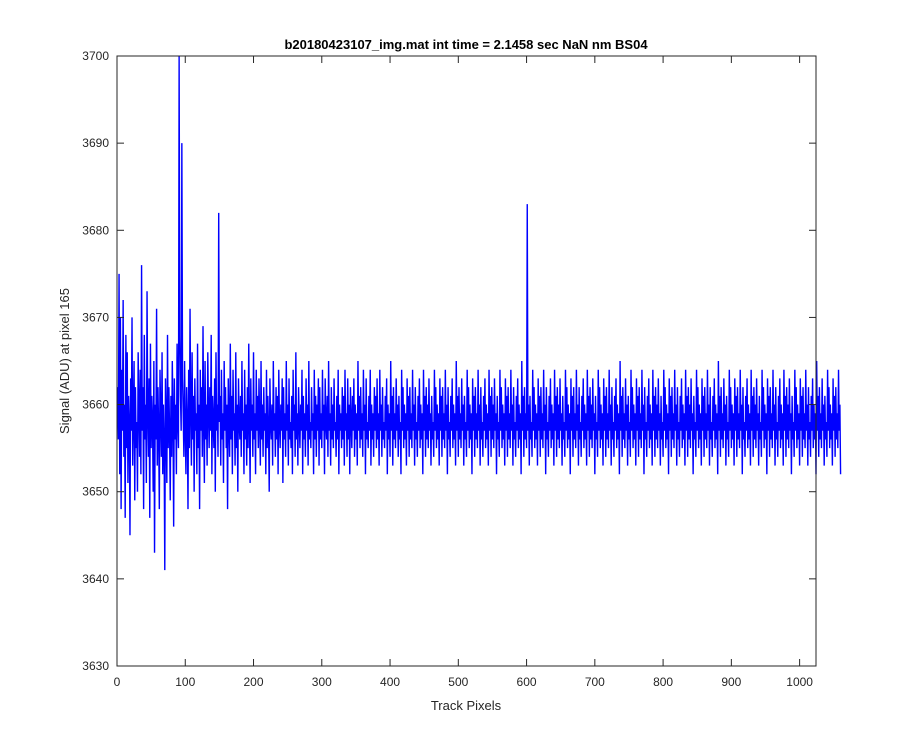 The width and height of the screenshot is (900, 755). What do you see at coordinates (799, 682) in the screenshot?
I see `x-tick-label: 1000` at bounding box center [799, 682].